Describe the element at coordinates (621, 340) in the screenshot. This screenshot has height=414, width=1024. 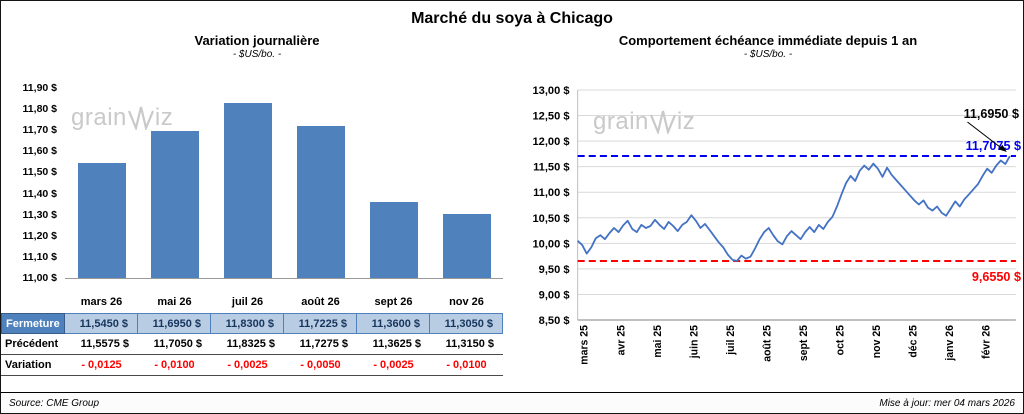
I see `x-axis-tick-label: avr 25` at that location.